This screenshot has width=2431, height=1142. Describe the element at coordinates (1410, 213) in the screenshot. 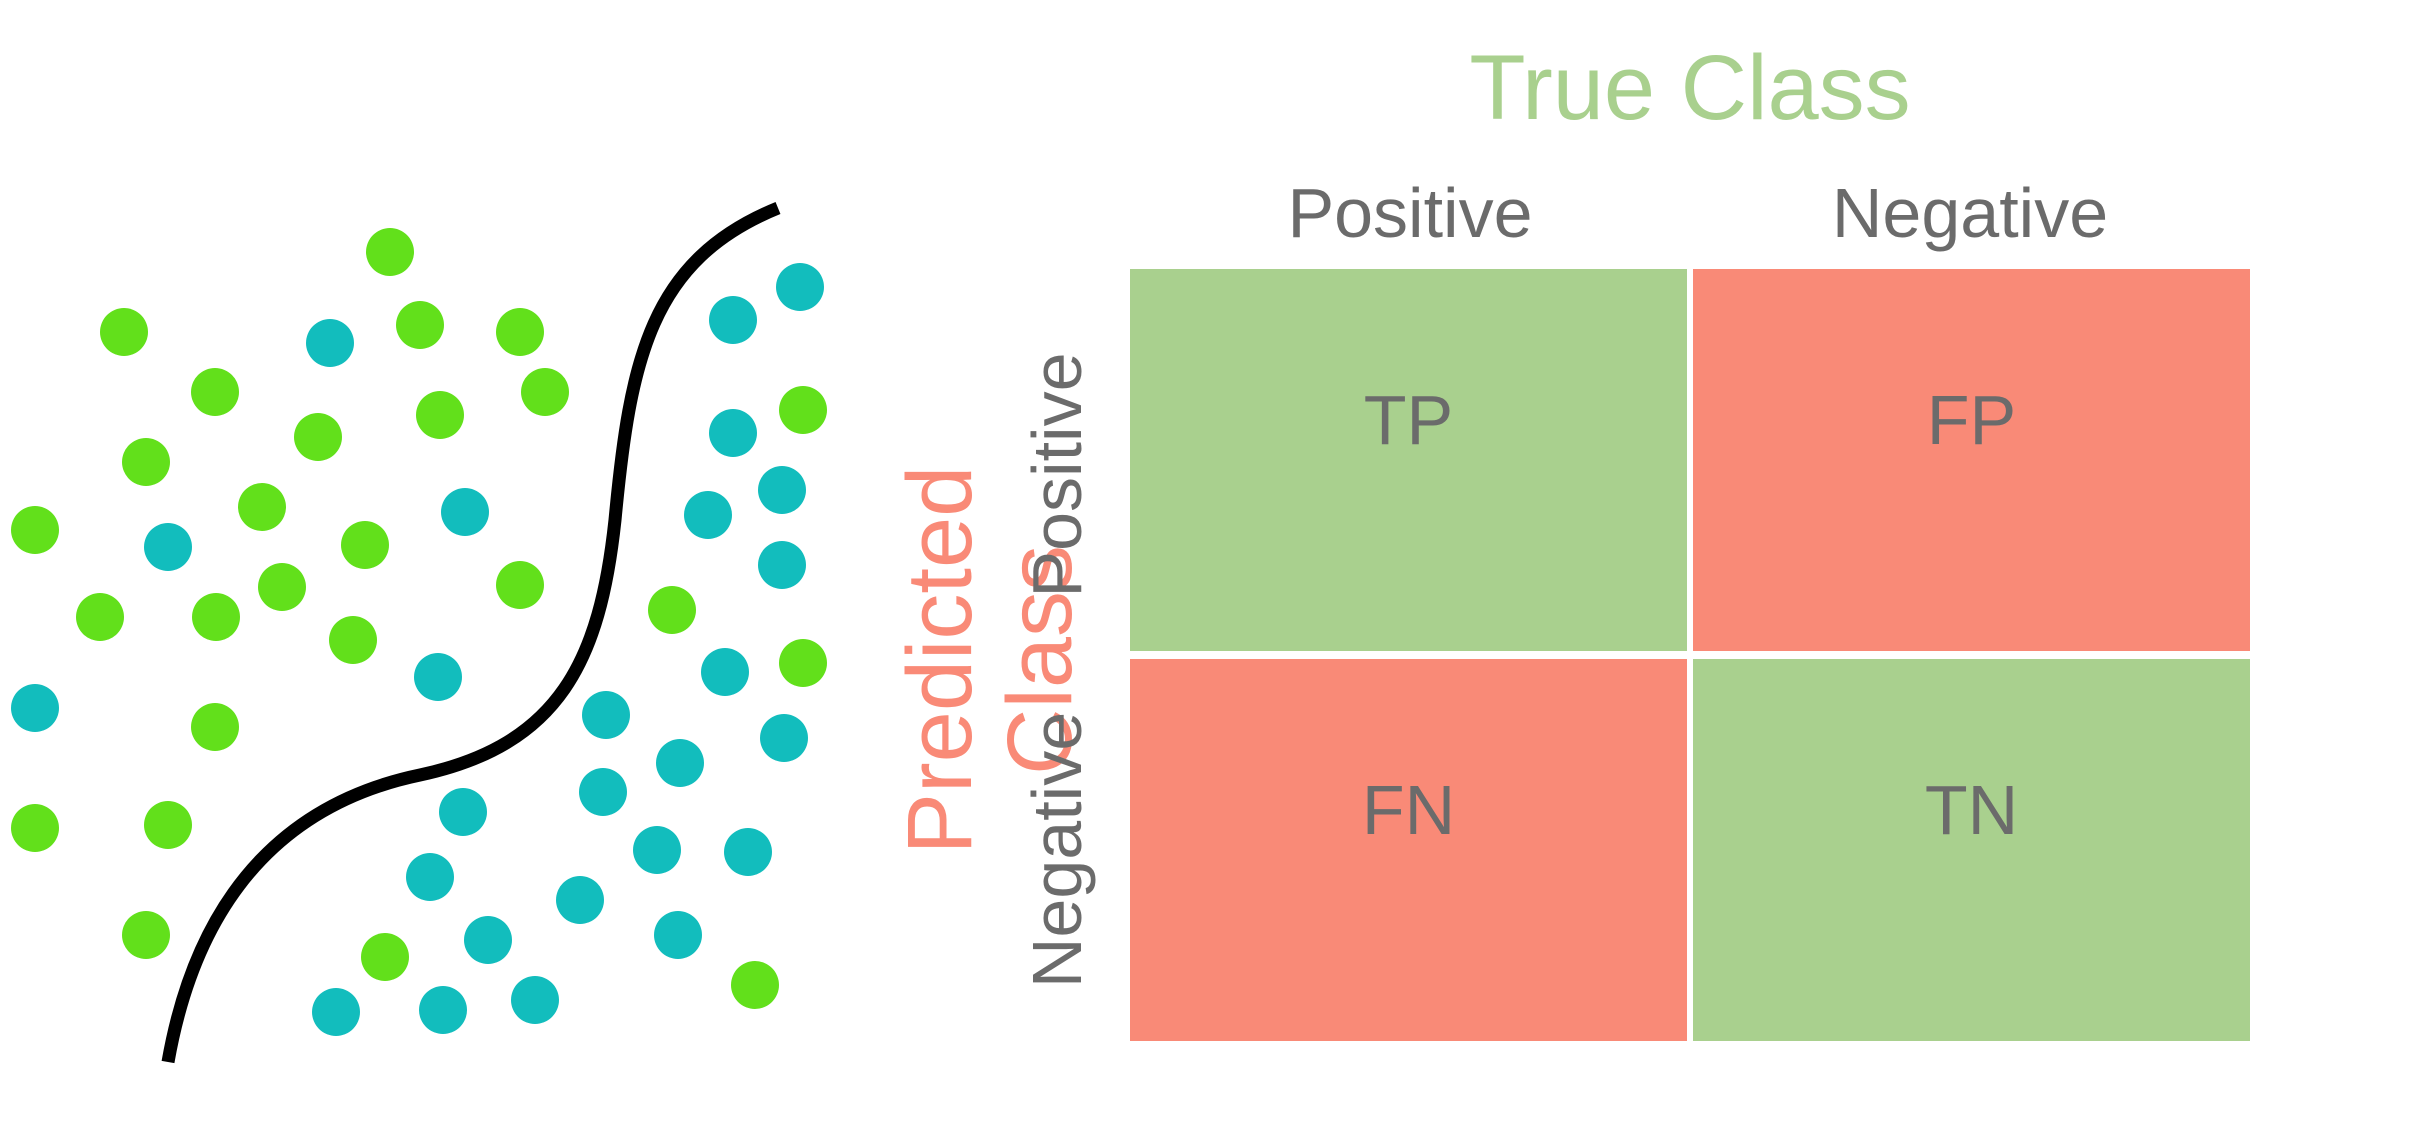

I see `column-label-positive: Positive` at that location.